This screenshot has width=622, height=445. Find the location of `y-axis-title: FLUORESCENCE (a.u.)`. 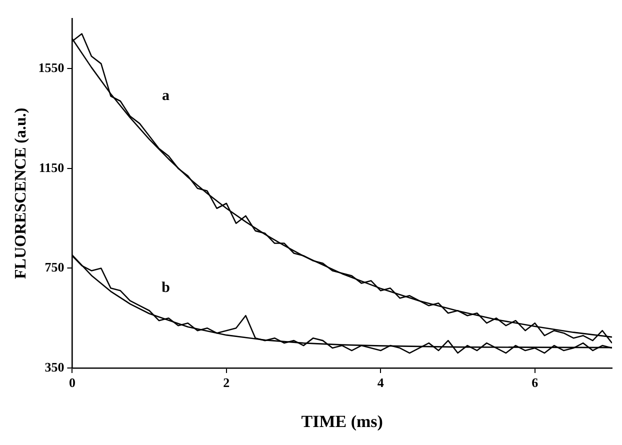

y-axis-title: FLUORESCENCE (a.u.) is located at coordinates (21, 193).